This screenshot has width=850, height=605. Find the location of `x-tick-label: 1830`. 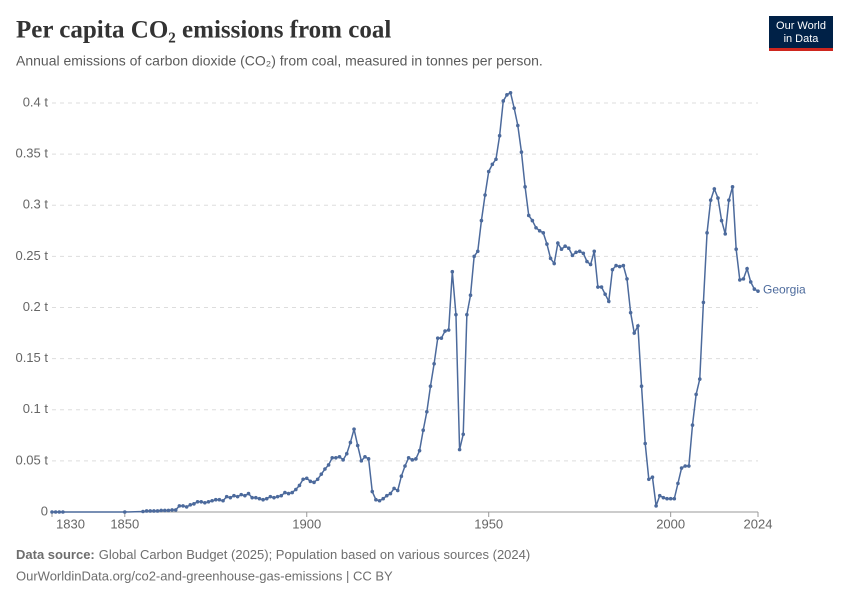

x-tick-label: 1830 is located at coordinates (70, 523).